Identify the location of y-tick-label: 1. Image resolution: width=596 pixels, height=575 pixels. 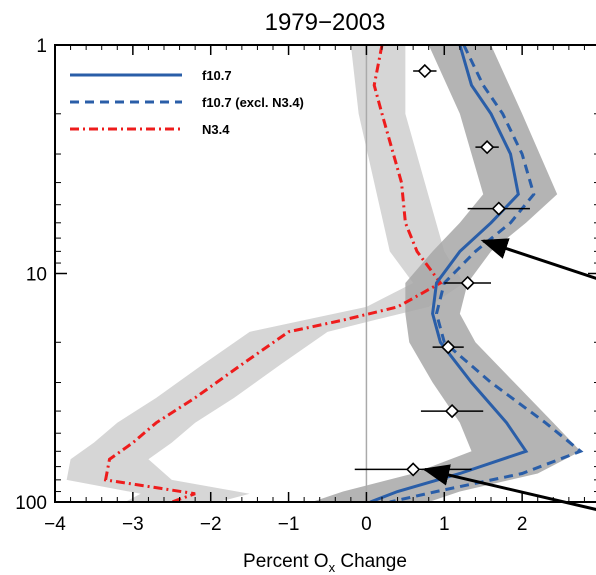
(41, 46).